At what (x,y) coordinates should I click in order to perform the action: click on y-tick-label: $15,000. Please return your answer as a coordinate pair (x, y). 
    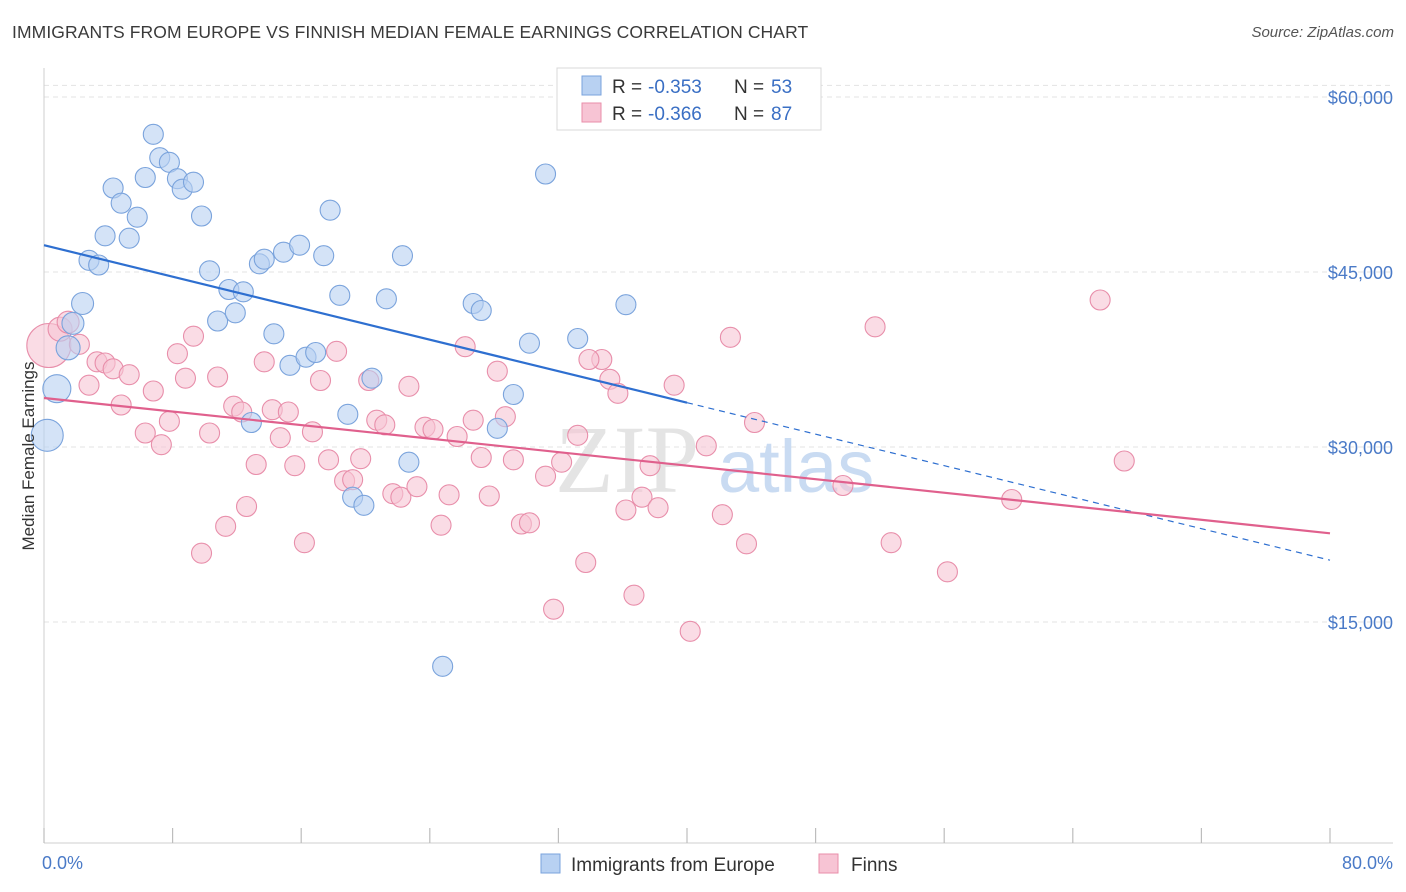
    Looking at the image, I should click on (1360, 623).